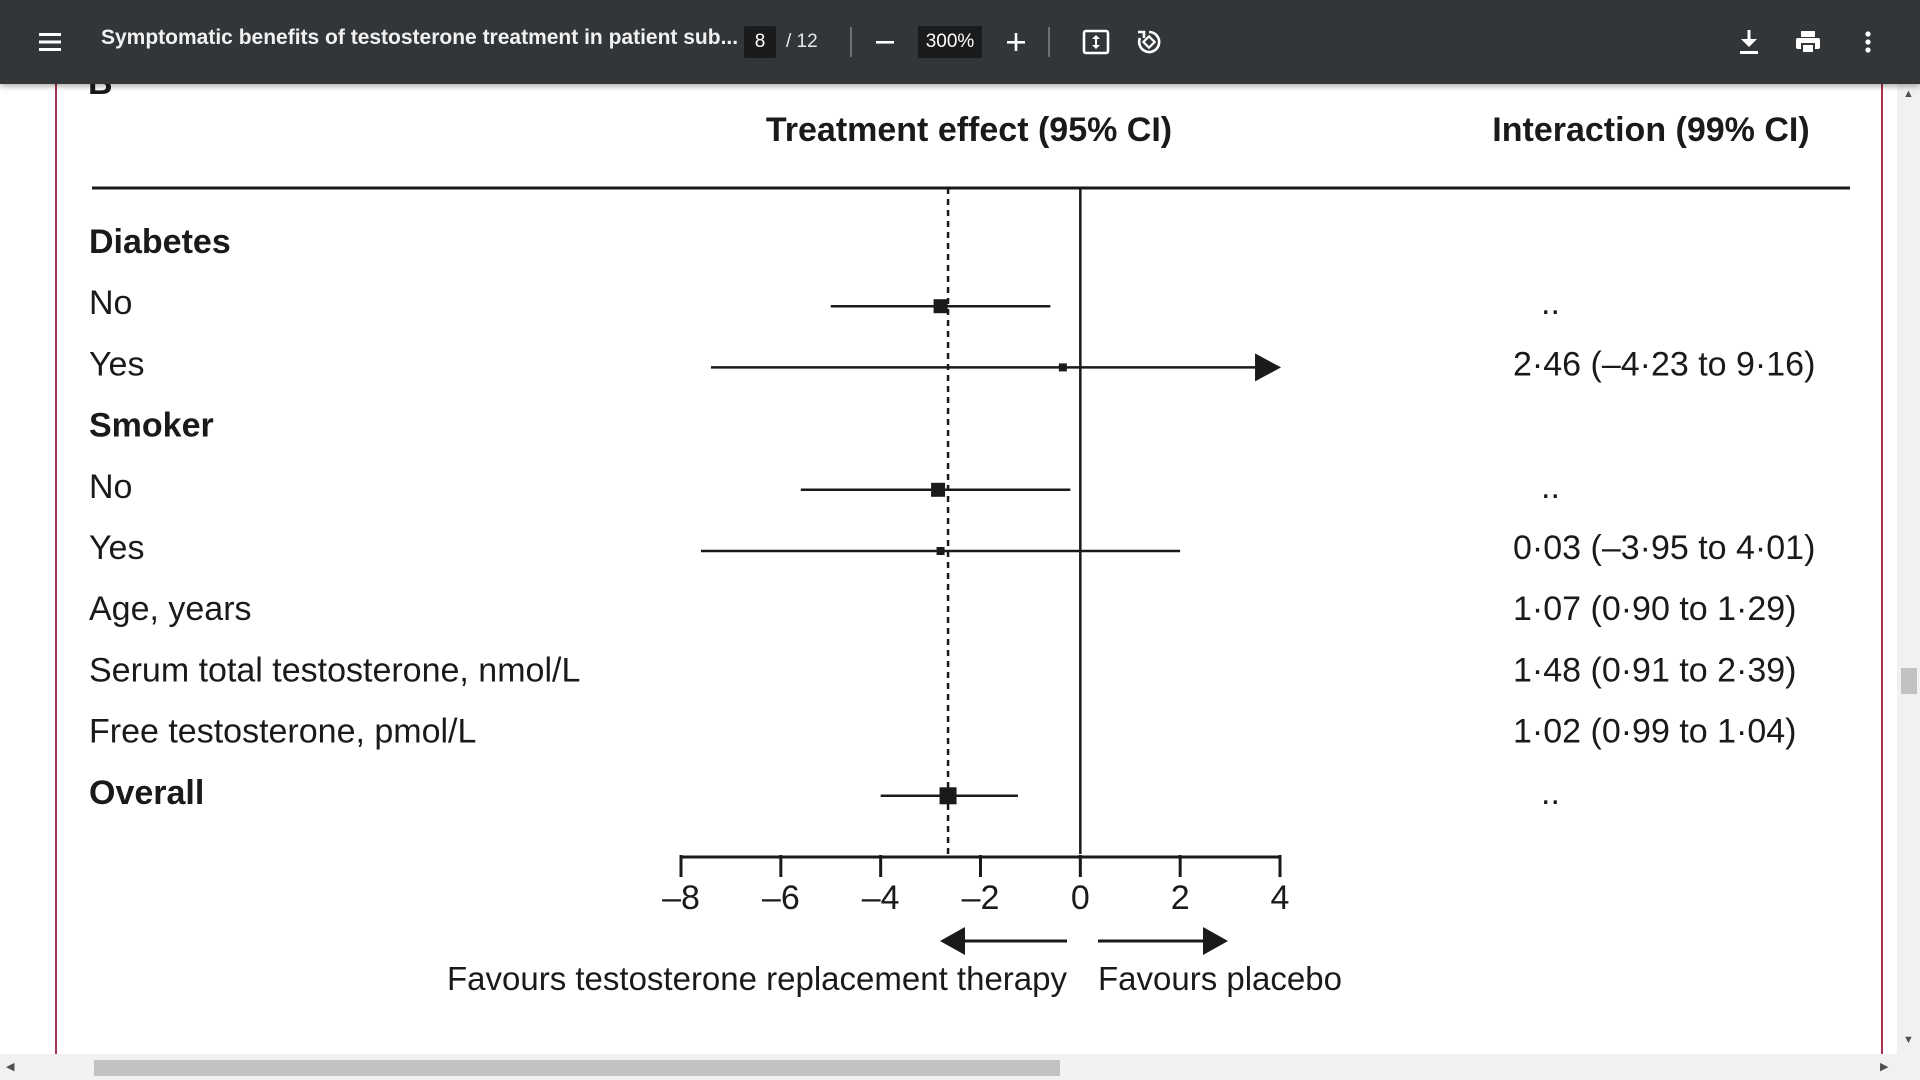  Describe the element at coordinates (1280, 898) in the screenshot. I see `x-tick-label: 4` at that location.